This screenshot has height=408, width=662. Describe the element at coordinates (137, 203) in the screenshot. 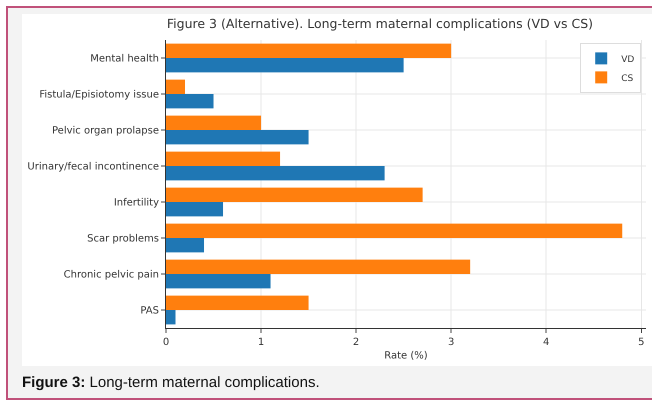

I see `y-tick-label: Infertility` at that location.